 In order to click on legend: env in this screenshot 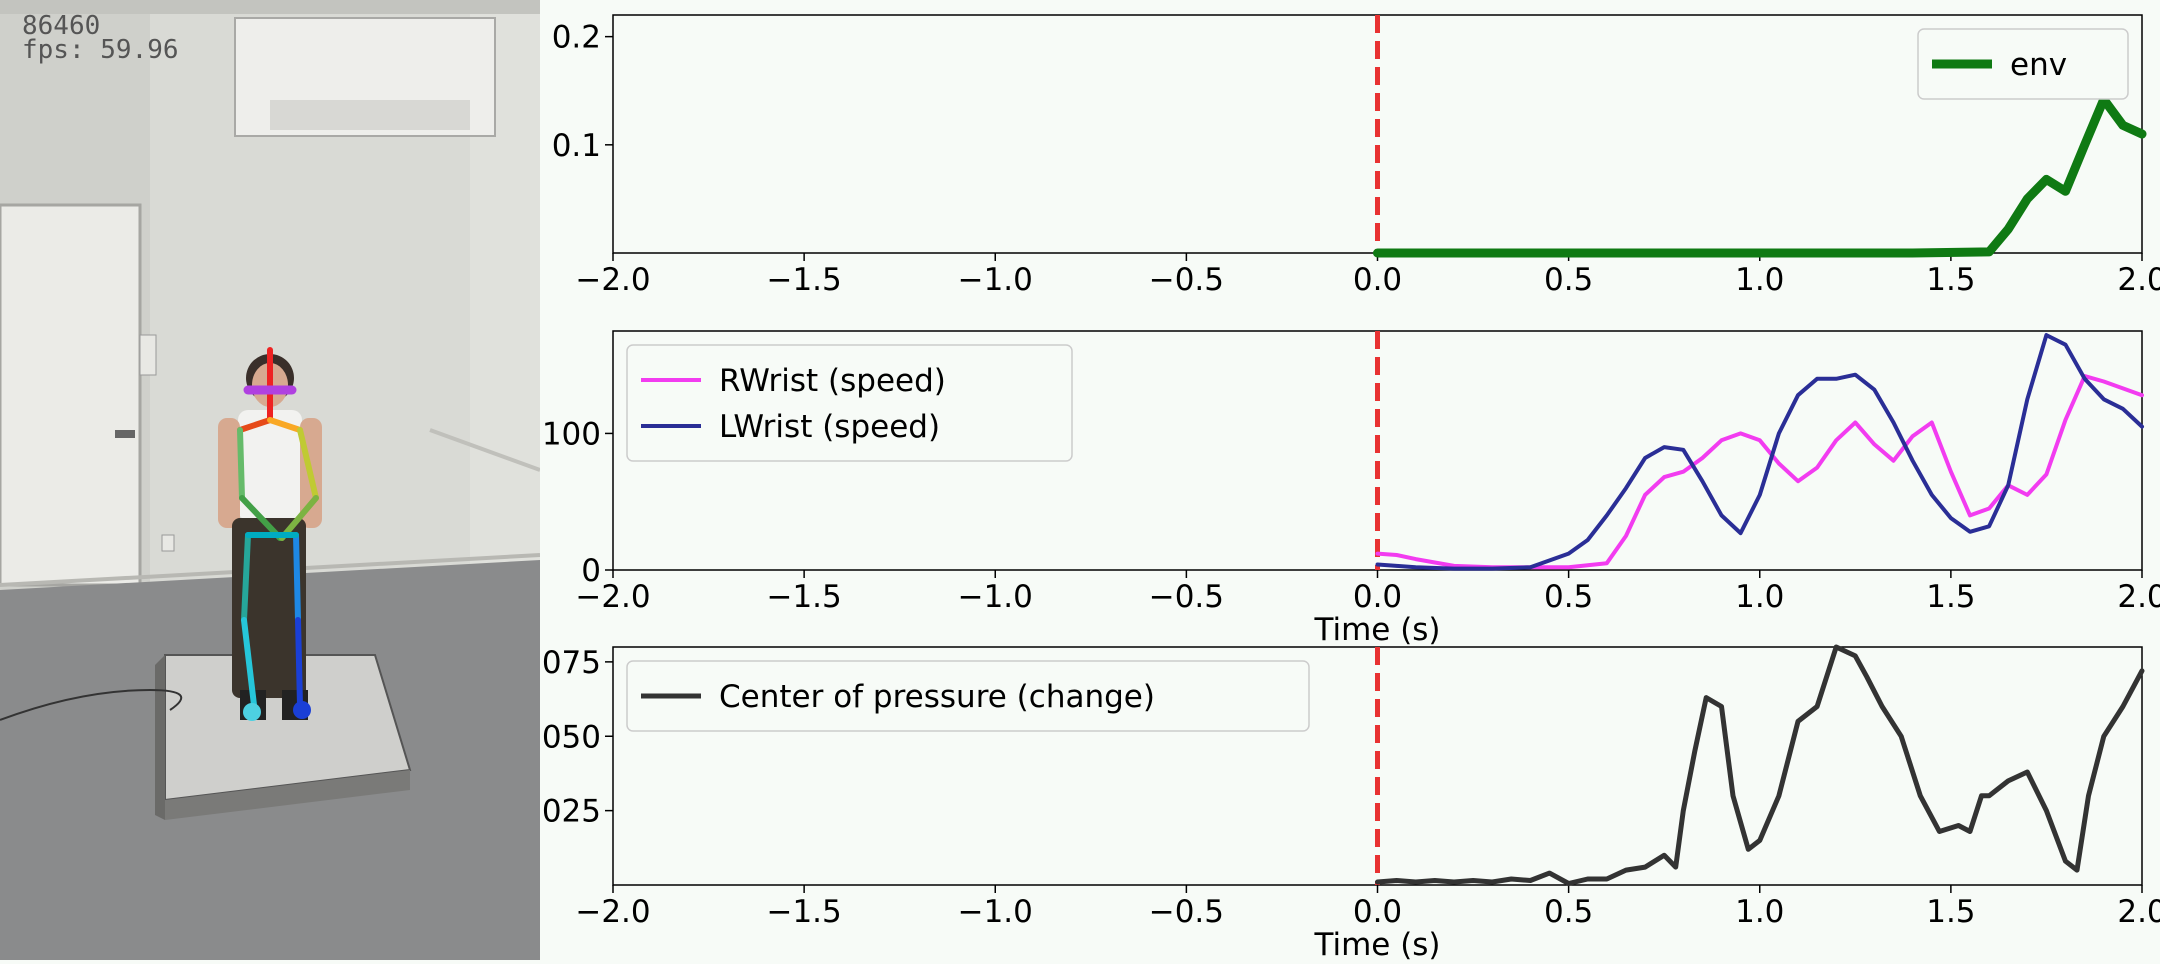, I will do `click(2023, 64)`.